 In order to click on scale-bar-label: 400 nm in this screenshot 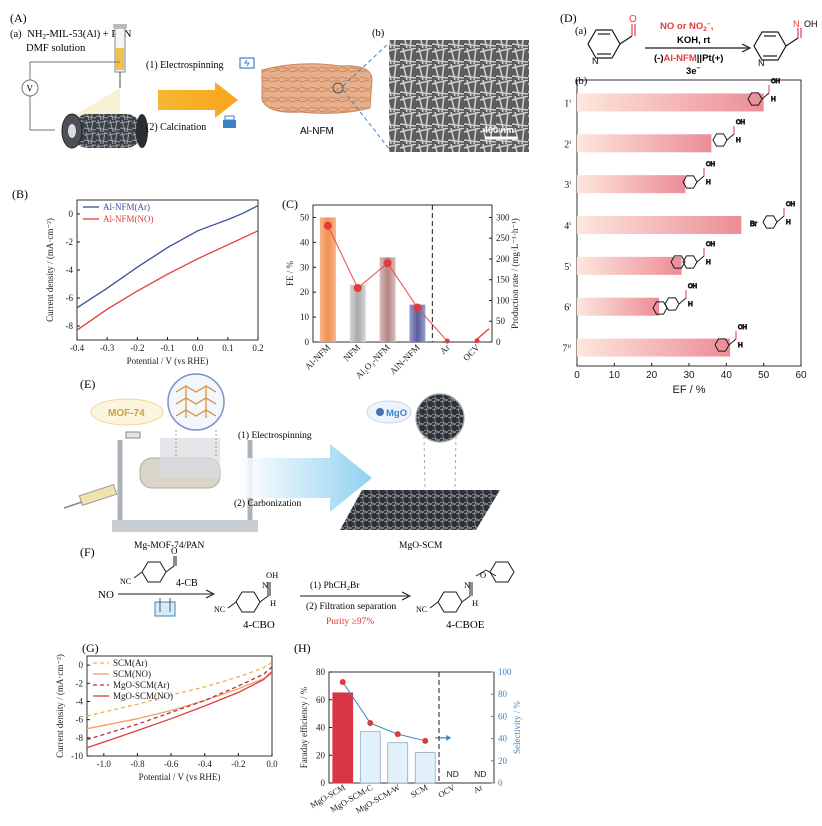, I will do `click(498, 130)`.